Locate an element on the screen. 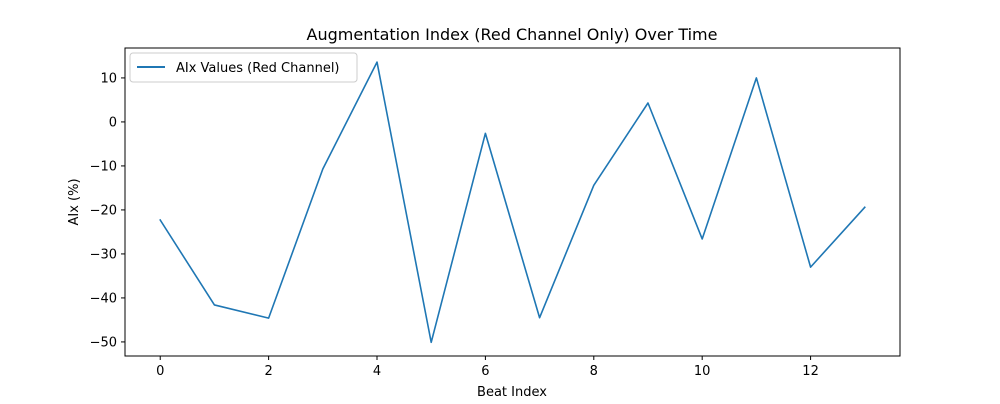 The width and height of the screenshot is (1000, 404). y-tick-label: 10 is located at coordinates (108, 78).